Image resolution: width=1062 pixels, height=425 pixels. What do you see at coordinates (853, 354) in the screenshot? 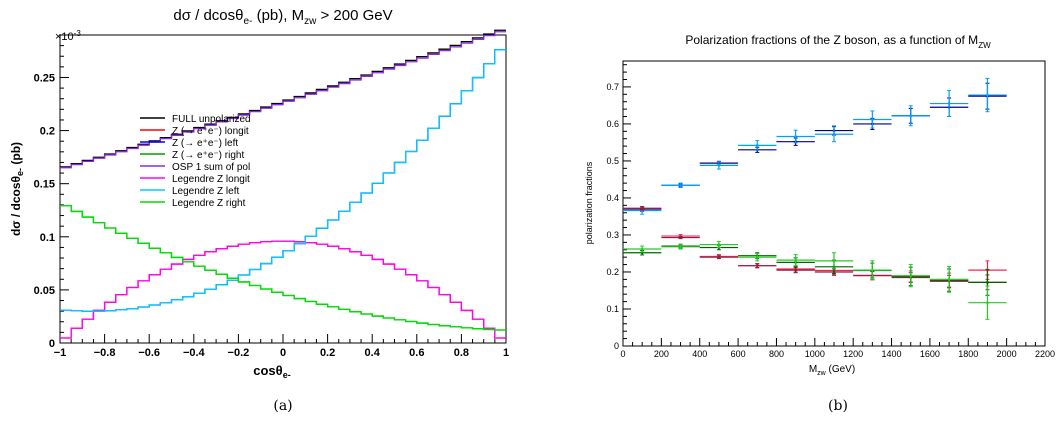
I see `x-tick-label: 1200` at bounding box center [853, 354].